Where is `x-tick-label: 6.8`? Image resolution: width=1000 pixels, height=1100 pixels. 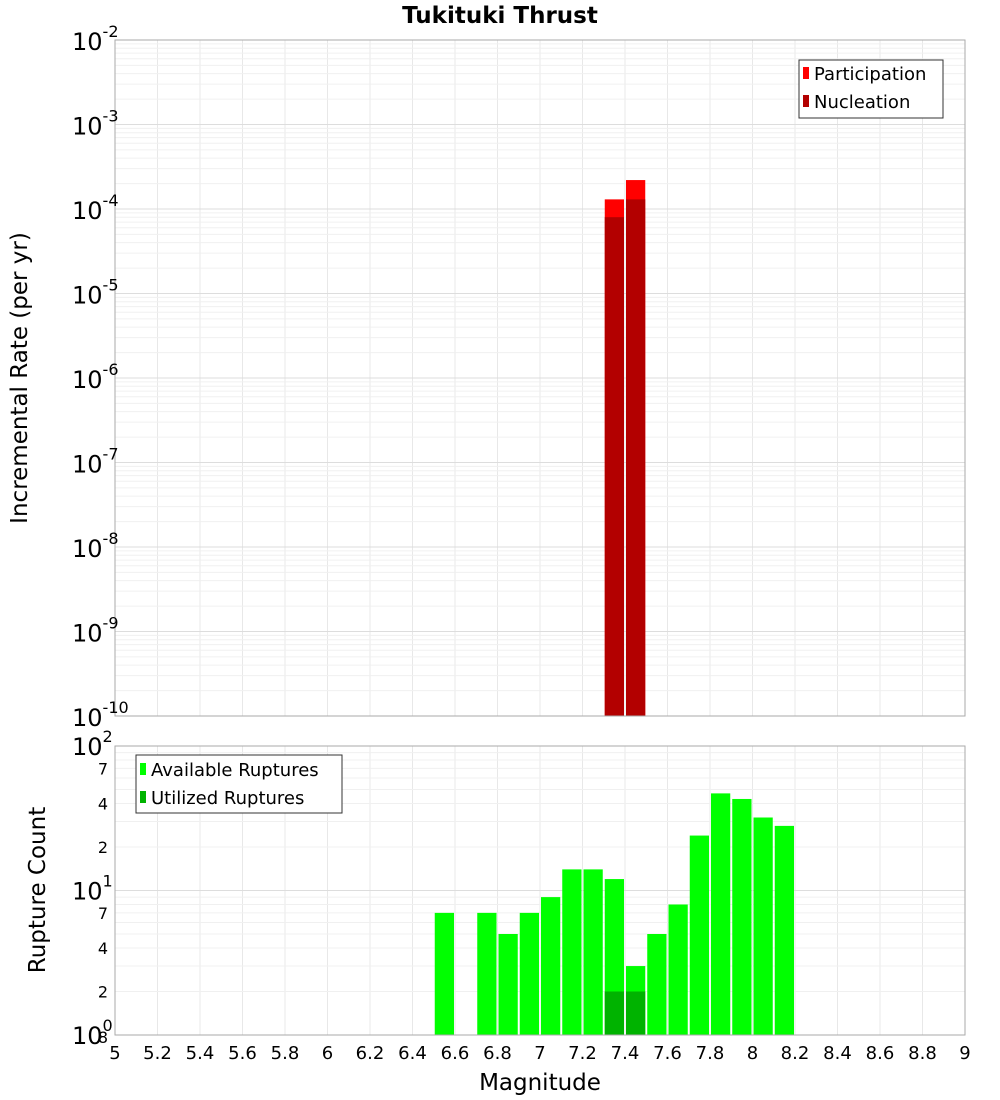 x-tick-label: 6.8 is located at coordinates (497, 1053).